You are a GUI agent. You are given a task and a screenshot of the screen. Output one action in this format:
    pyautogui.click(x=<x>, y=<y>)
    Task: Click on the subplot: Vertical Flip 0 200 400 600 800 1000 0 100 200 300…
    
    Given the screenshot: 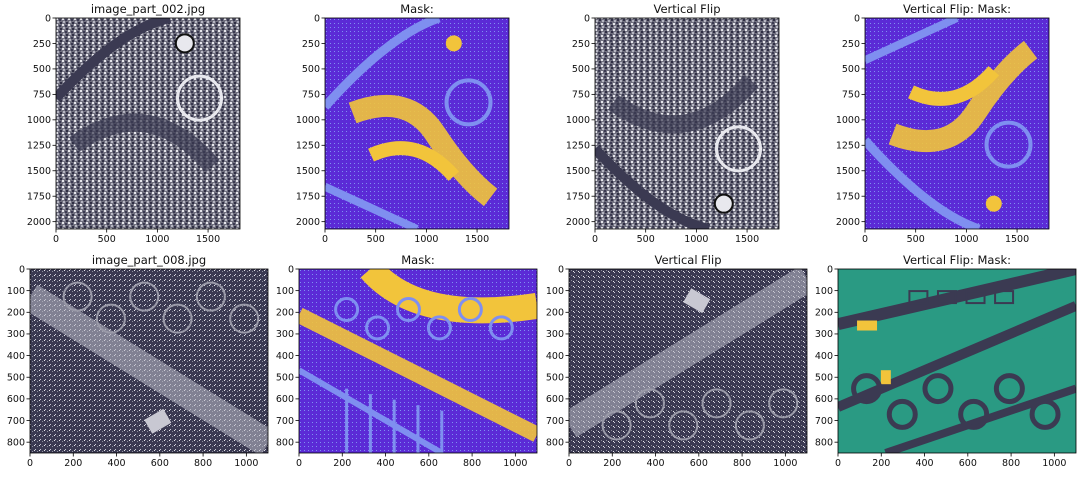 What is the action you would take?
    pyautogui.click(x=677, y=361)
    